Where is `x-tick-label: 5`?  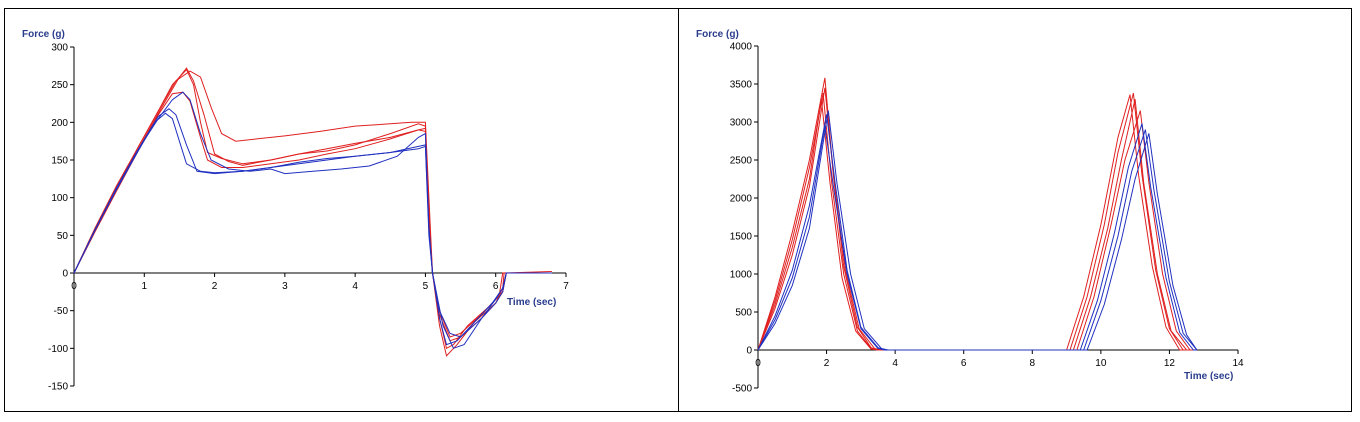 x-tick-label: 5 is located at coordinates (426, 286).